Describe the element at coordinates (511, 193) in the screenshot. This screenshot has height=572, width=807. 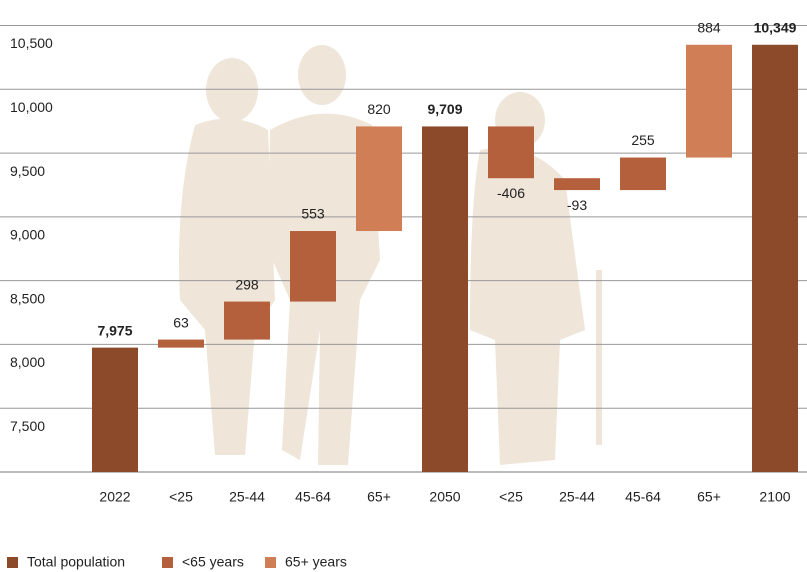
I see `data-label: -406` at that location.